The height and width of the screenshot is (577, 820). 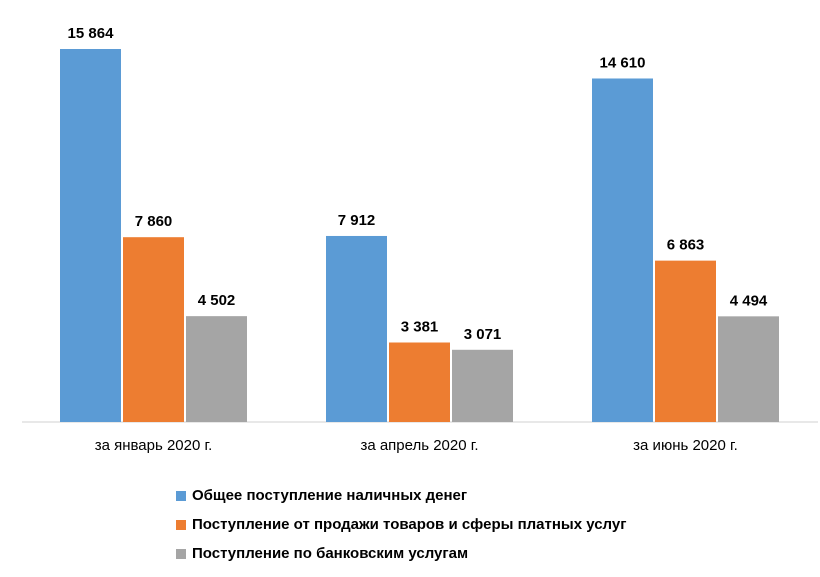 What do you see at coordinates (91, 33) in the screenshot?
I see `data-label-total-1: 15 864` at bounding box center [91, 33].